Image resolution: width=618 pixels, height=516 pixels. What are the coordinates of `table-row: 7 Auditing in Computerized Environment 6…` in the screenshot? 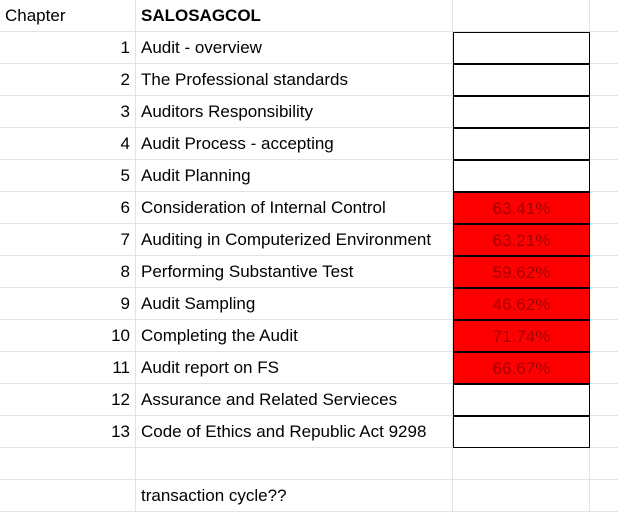 It's located at (309, 240).